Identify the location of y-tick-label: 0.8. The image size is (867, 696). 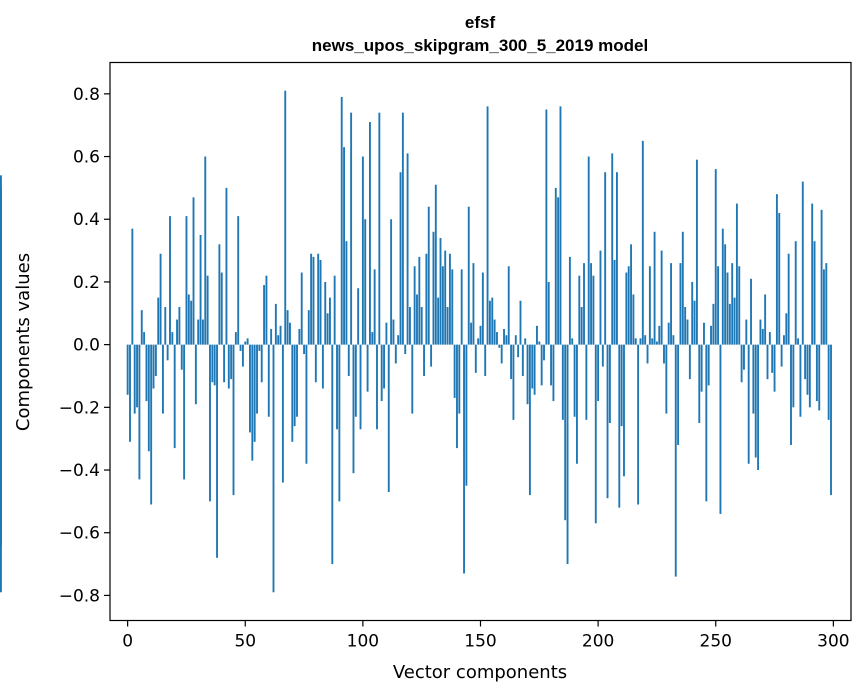
(86, 95).